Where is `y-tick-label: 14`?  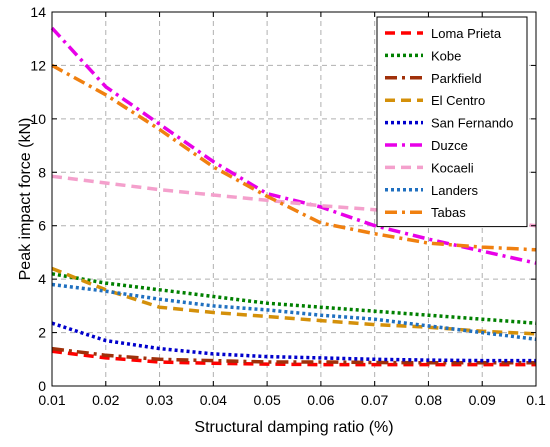 y-tick-label: 14 is located at coordinates (38, 12).